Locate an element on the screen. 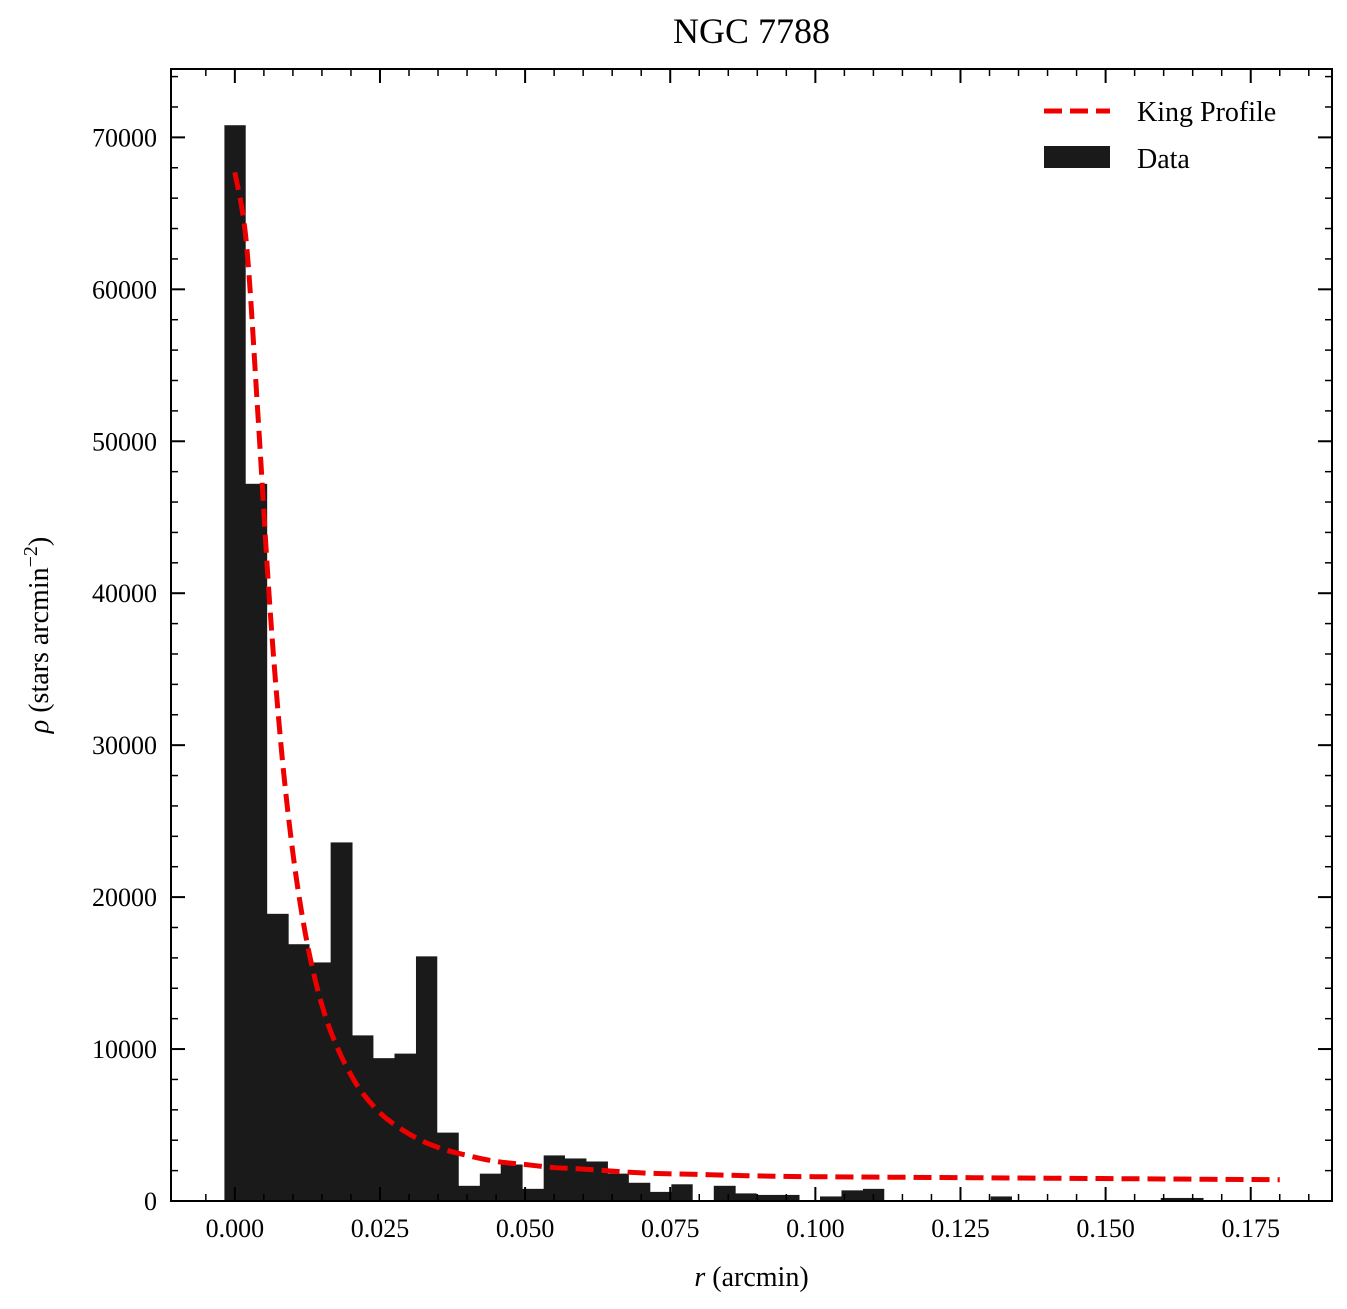 This screenshot has width=1347, height=1309. legend-label-data: Data is located at coordinates (1163, 159).